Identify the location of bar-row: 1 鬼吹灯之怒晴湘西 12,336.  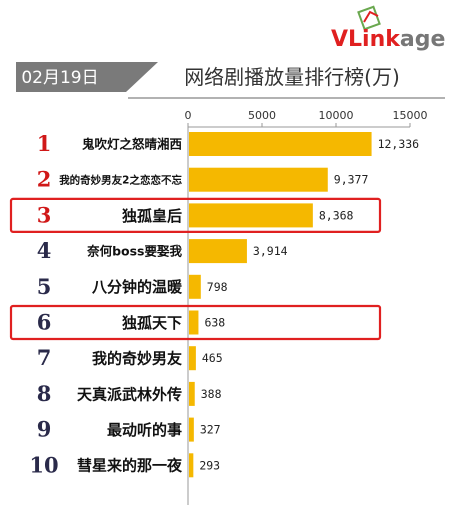
(228, 143).